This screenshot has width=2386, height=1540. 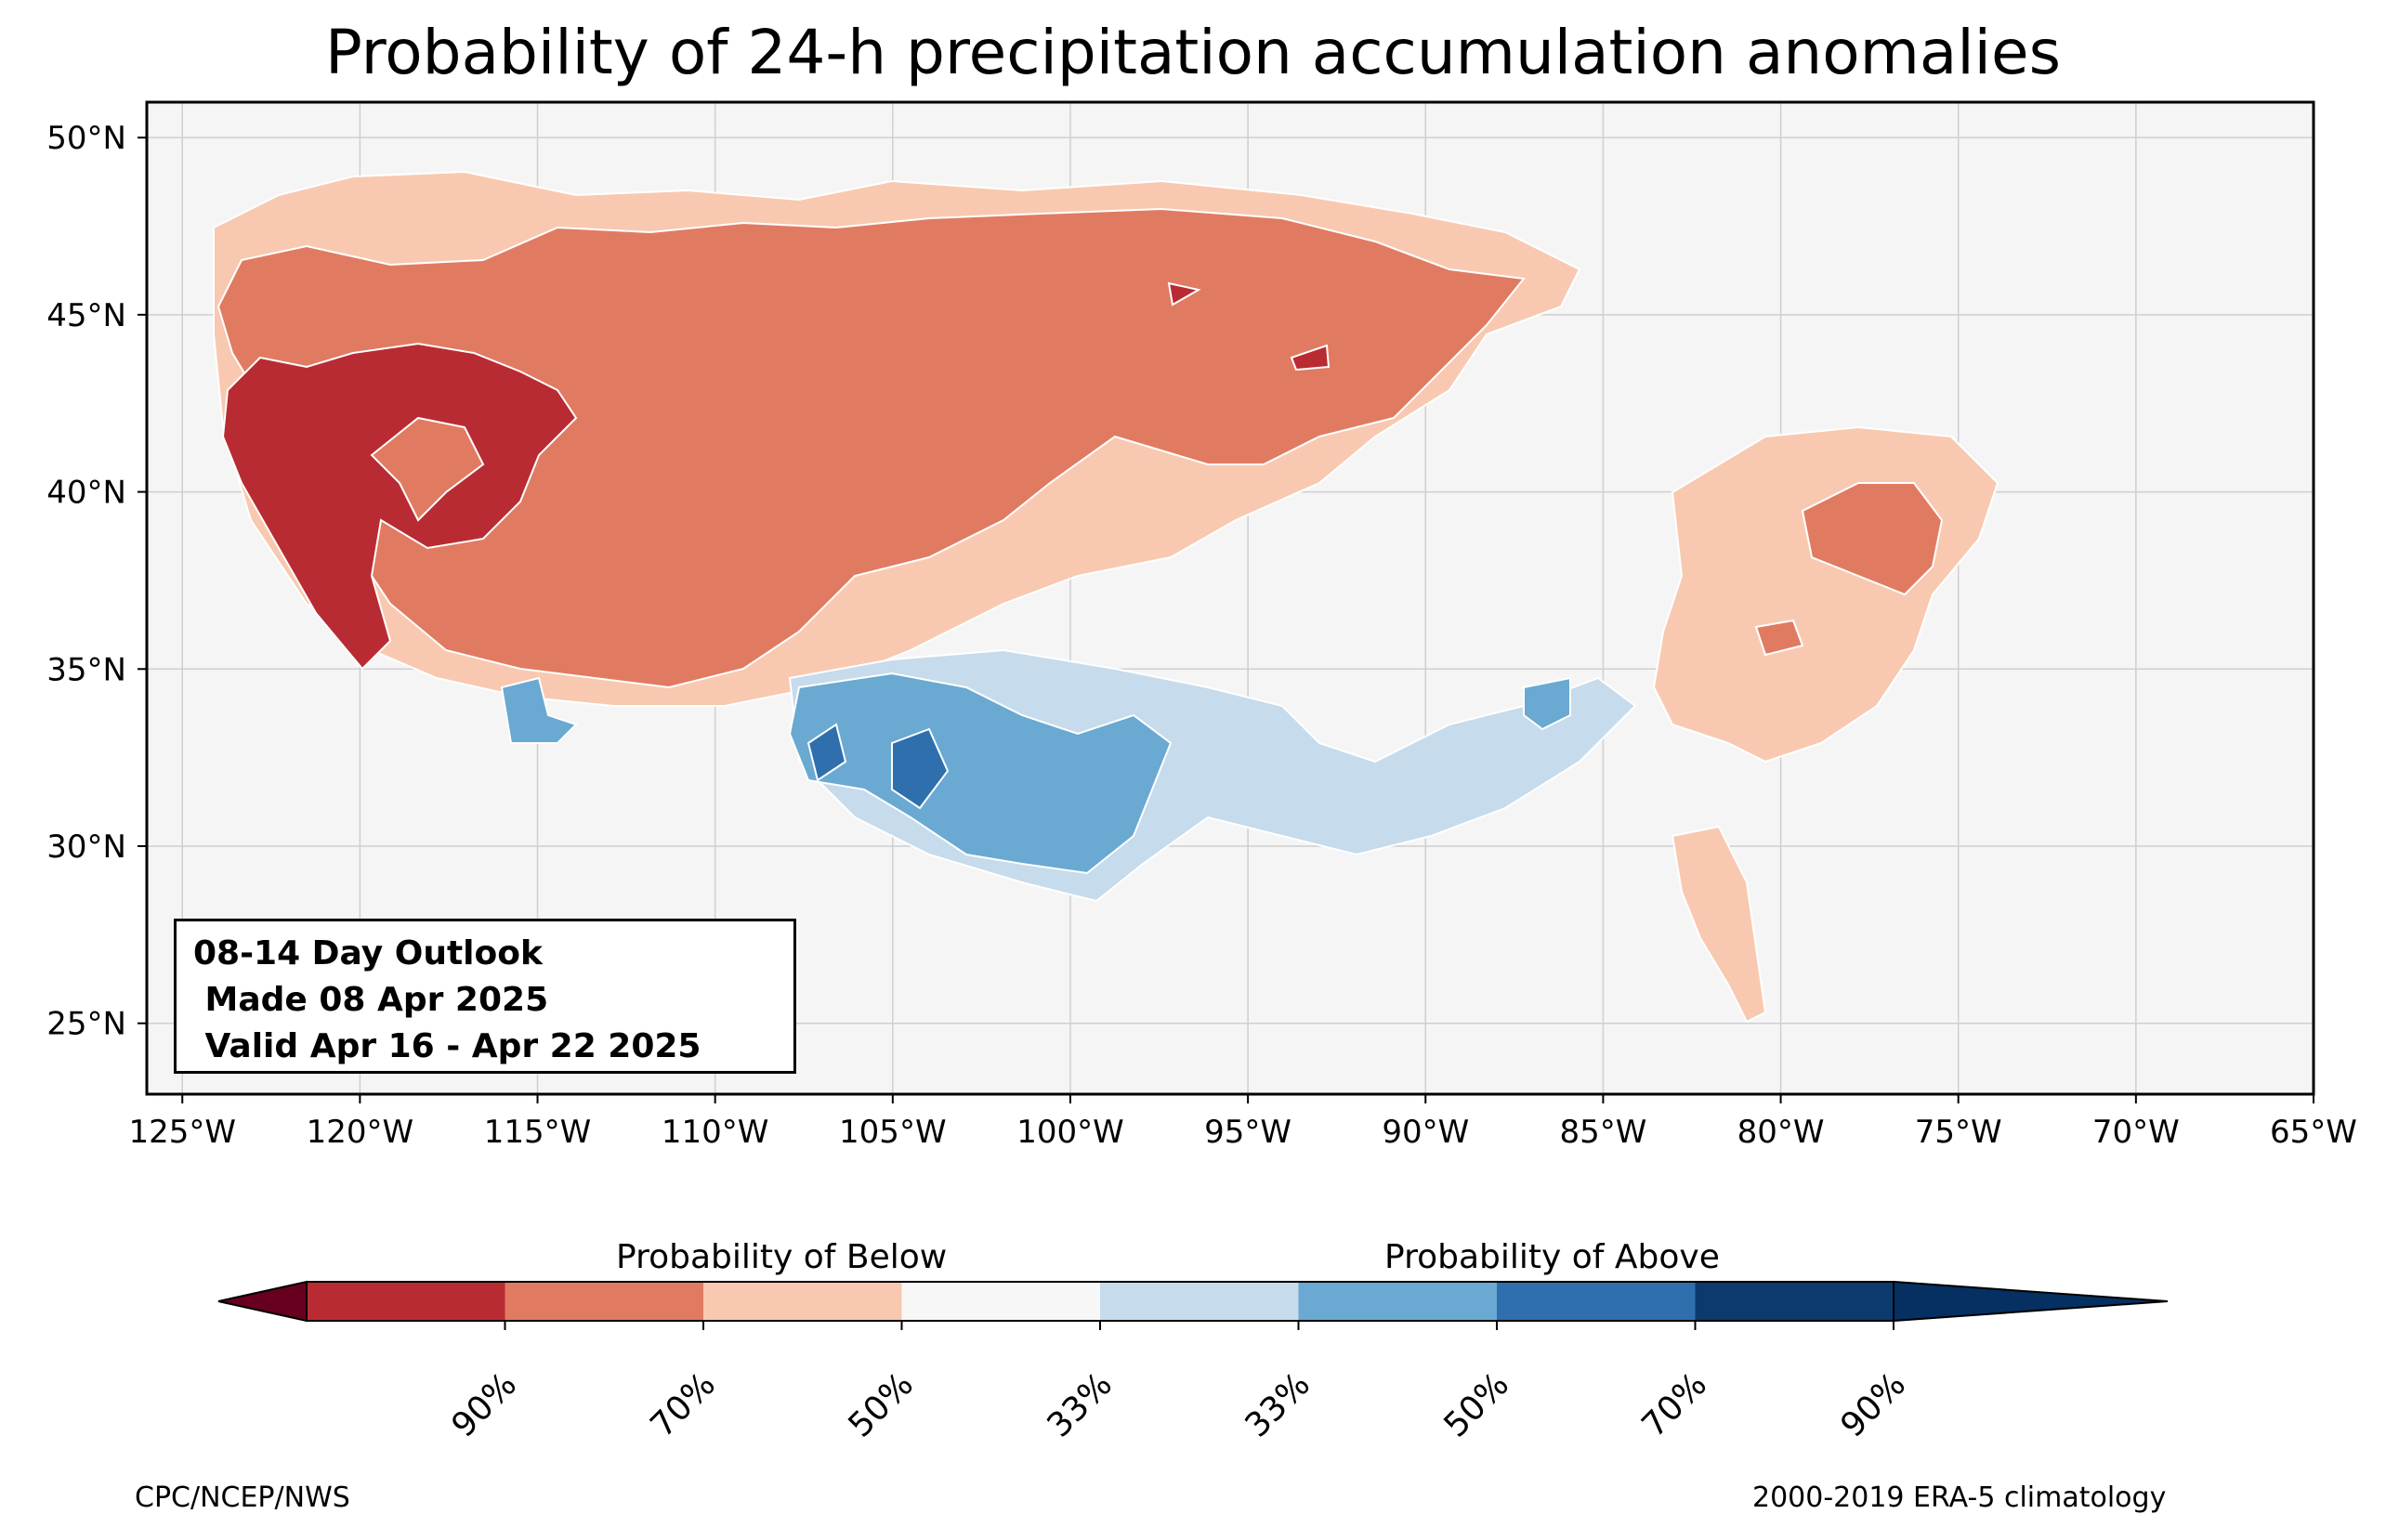 What do you see at coordinates (715, 1132) in the screenshot?
I see `lon-tick-label: 110°W` at bounding box center [715, 1132].